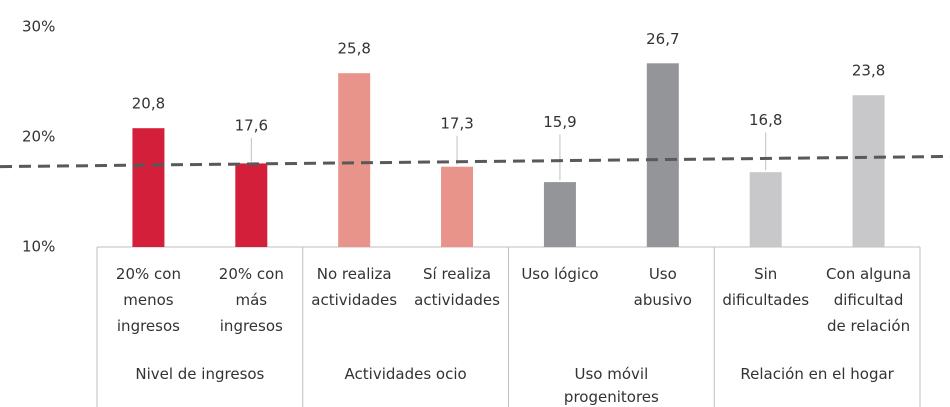 The height and width of the screenshot is (407, 950). I want to click on x-tick-label: Sin dificultades, so click(765, 287).